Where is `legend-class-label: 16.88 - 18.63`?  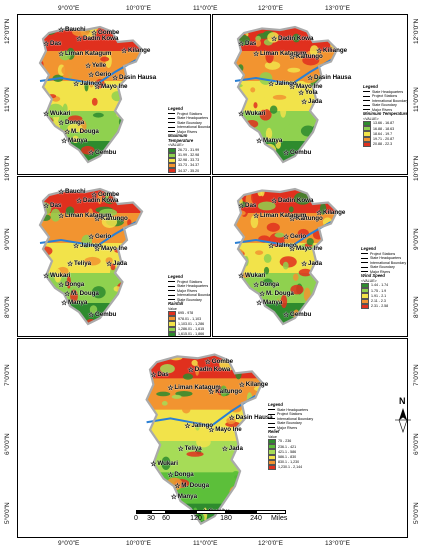
legend-class-label: 16.88 - 18.63 is located at coordinates (384, 128).